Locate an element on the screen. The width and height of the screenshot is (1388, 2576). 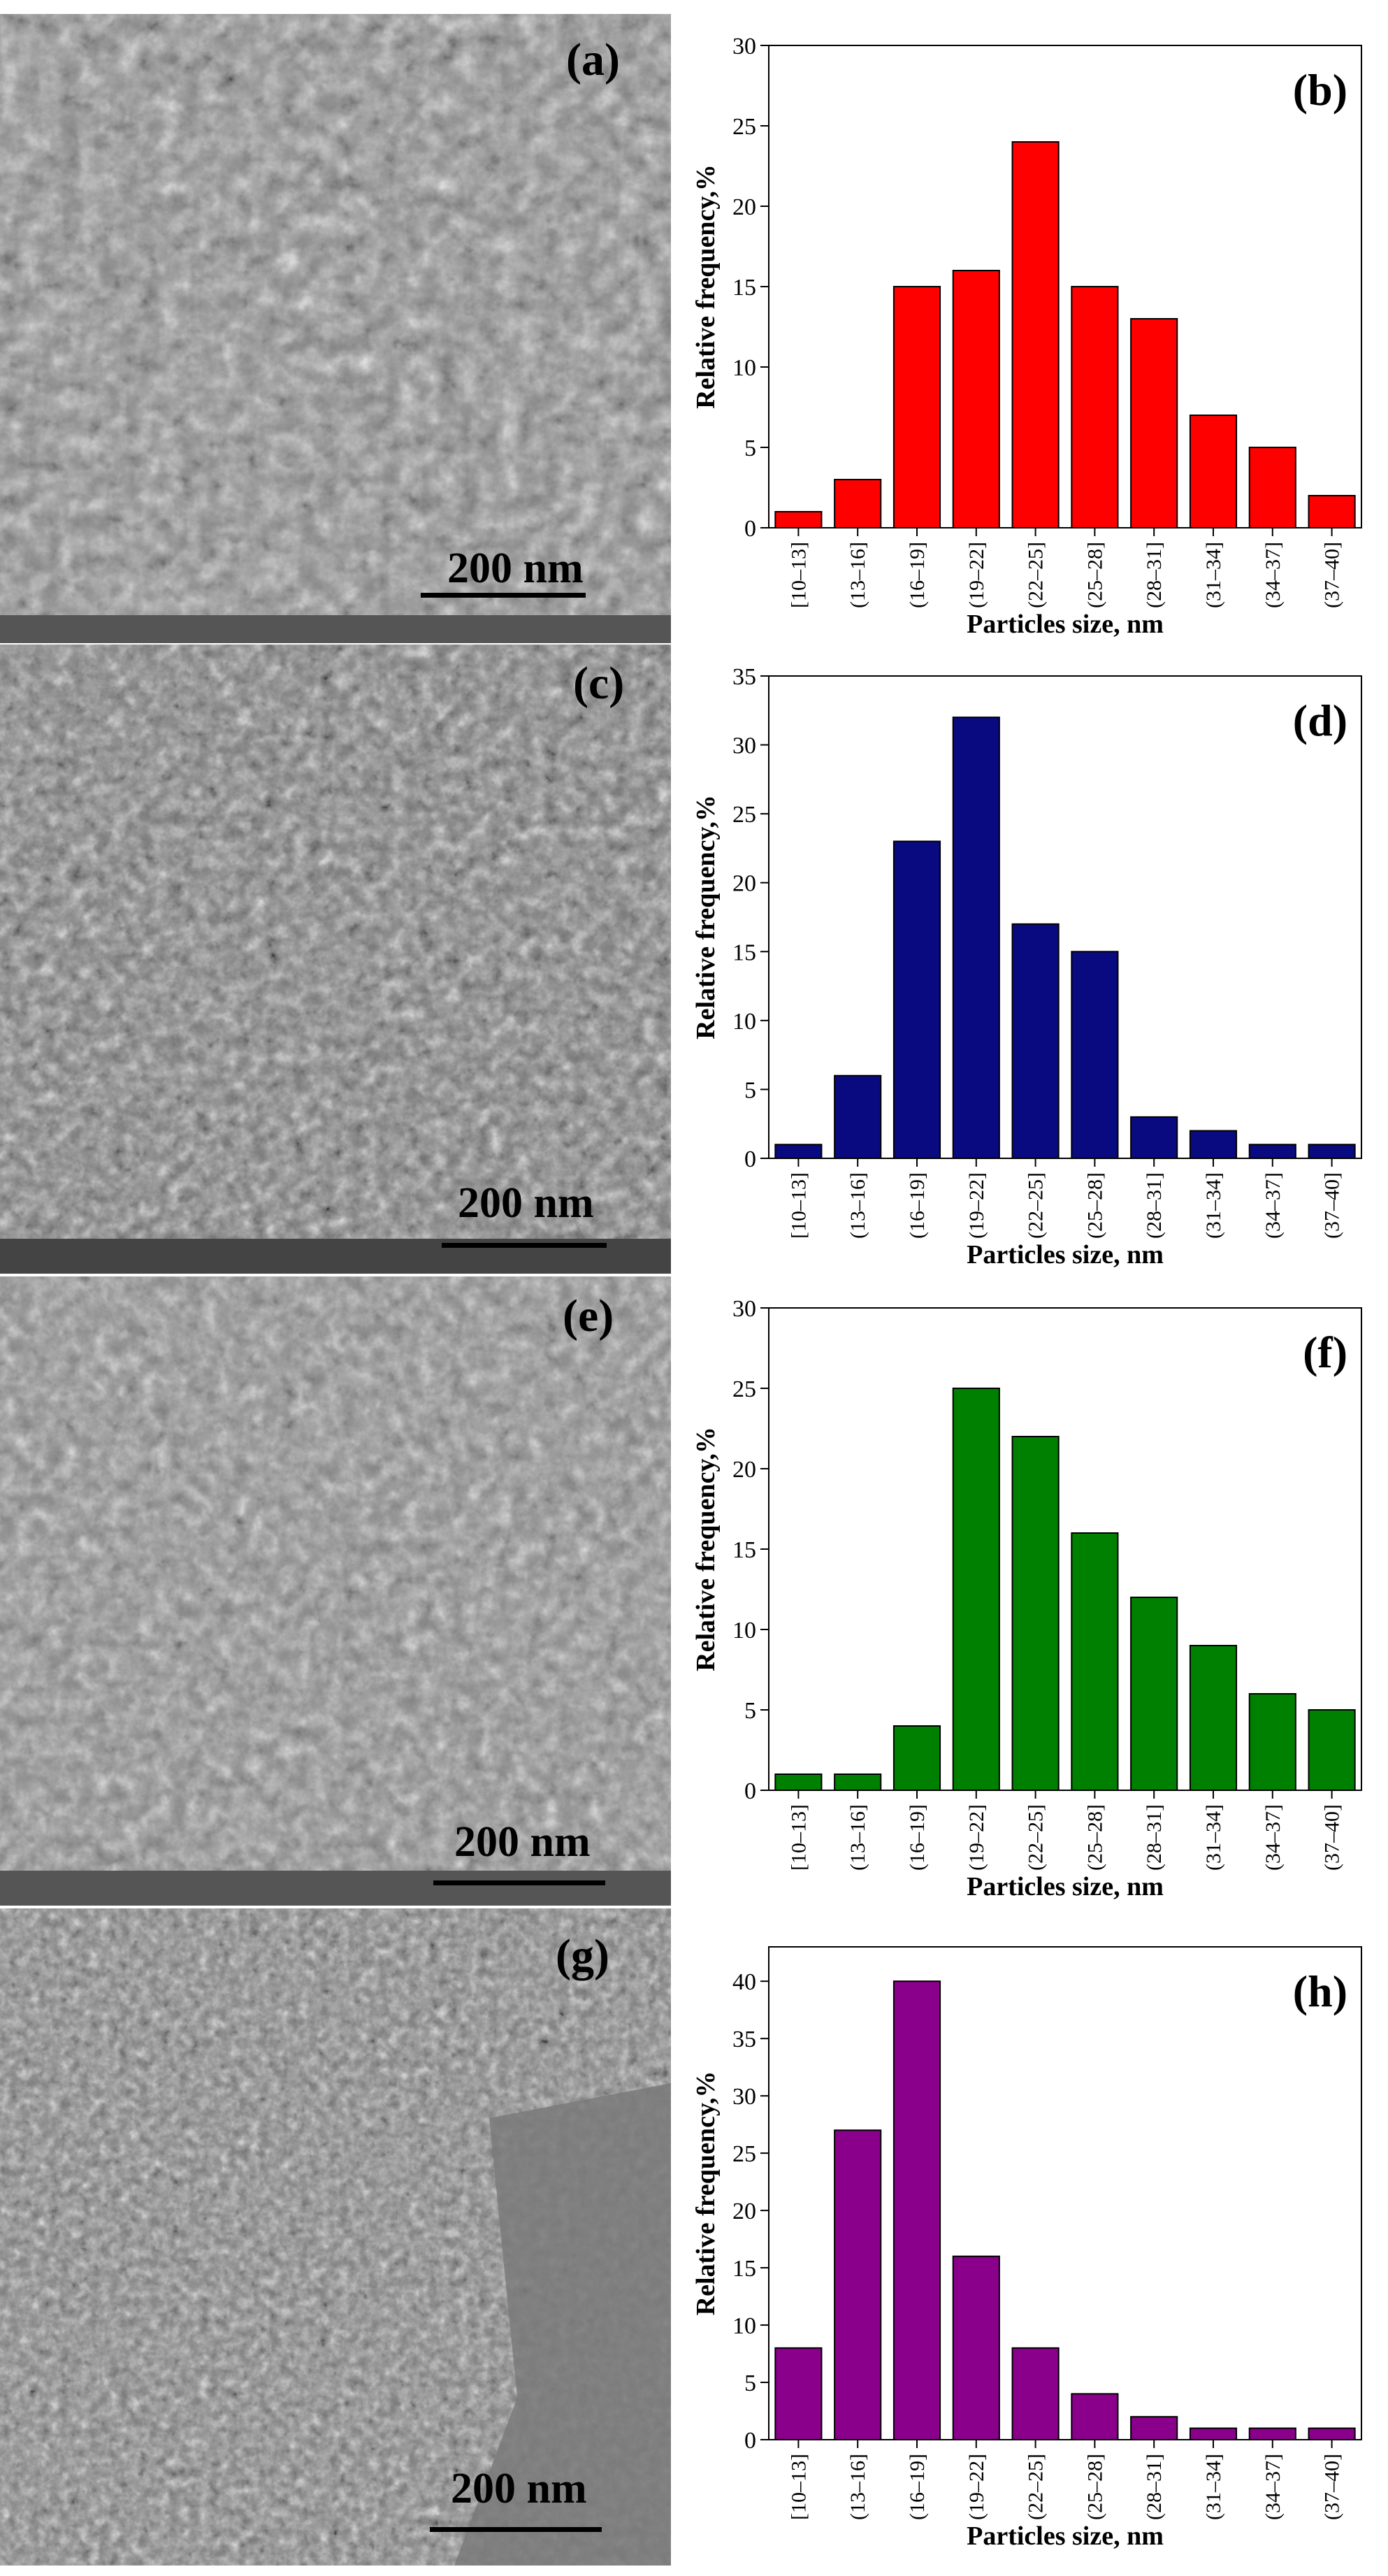
scale-bar-label-a: 200 nm is located at coordinates (515, 568).